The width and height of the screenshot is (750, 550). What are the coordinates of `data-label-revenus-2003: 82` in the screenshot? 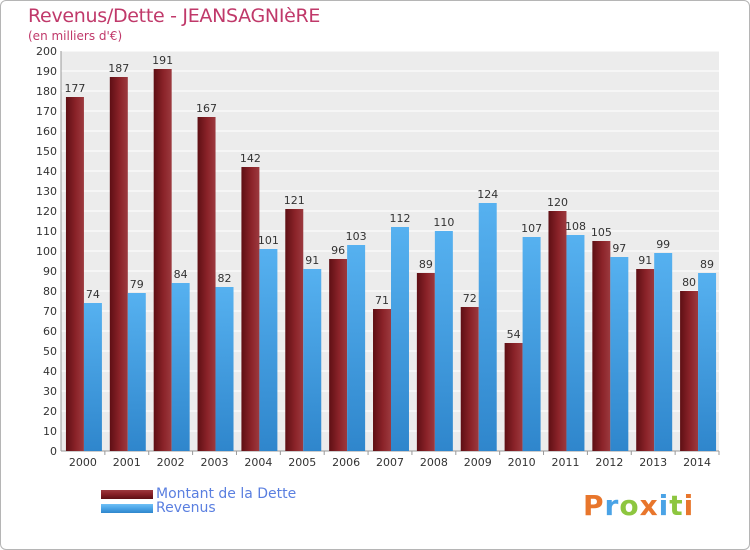 It's located at (225, 278).